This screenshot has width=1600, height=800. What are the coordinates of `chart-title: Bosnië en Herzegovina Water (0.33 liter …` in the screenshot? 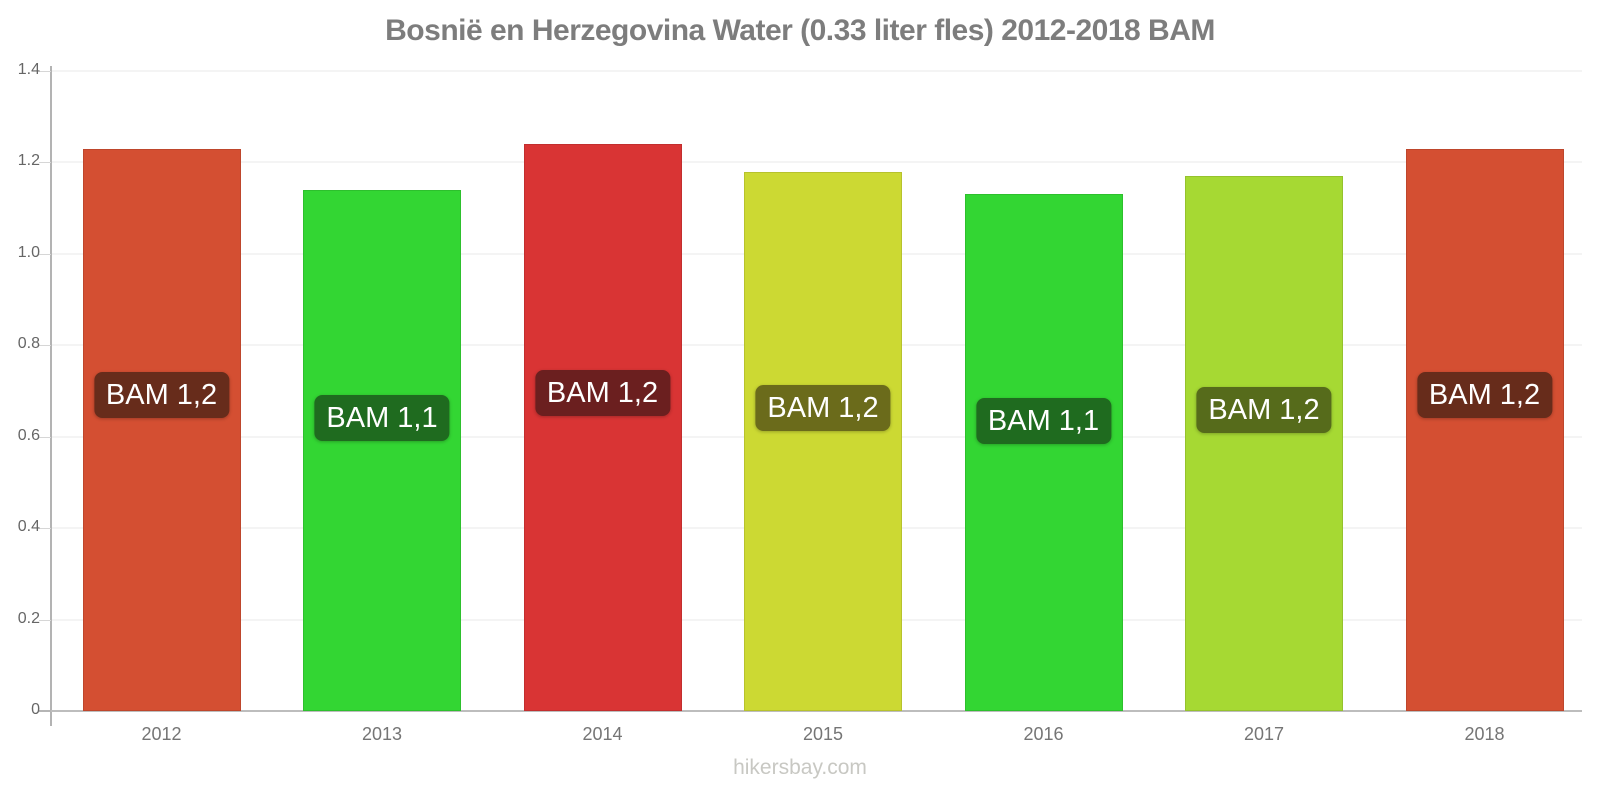 It's located at (800, 30).